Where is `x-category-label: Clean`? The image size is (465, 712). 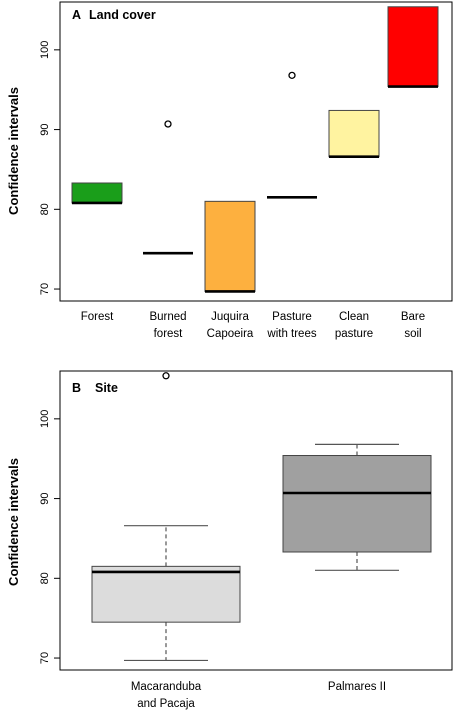 x-category-label: Clean is located at coordinates (354, 317).